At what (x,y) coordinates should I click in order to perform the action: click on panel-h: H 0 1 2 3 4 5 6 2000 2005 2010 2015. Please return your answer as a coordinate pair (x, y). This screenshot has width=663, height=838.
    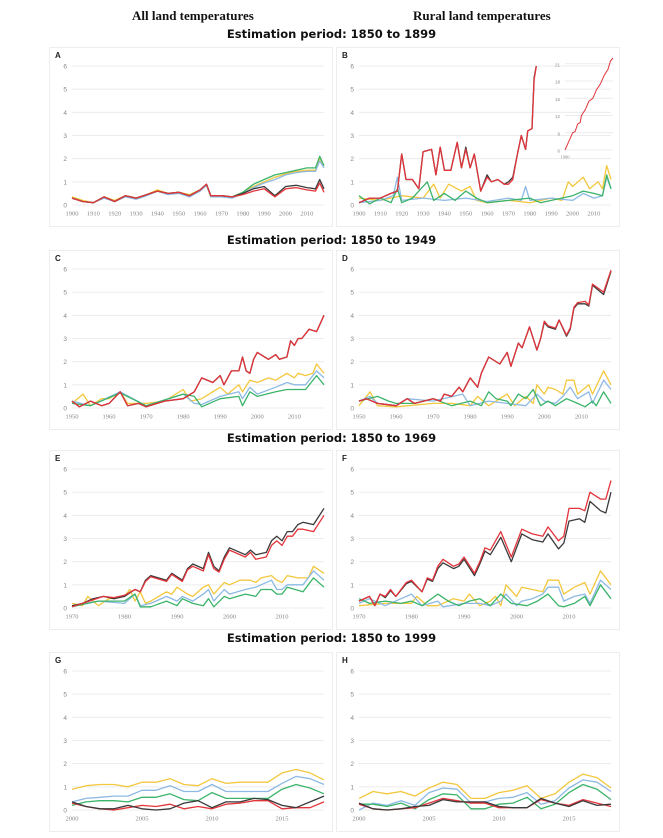
    Looking at the image, I should click on (478, 742).